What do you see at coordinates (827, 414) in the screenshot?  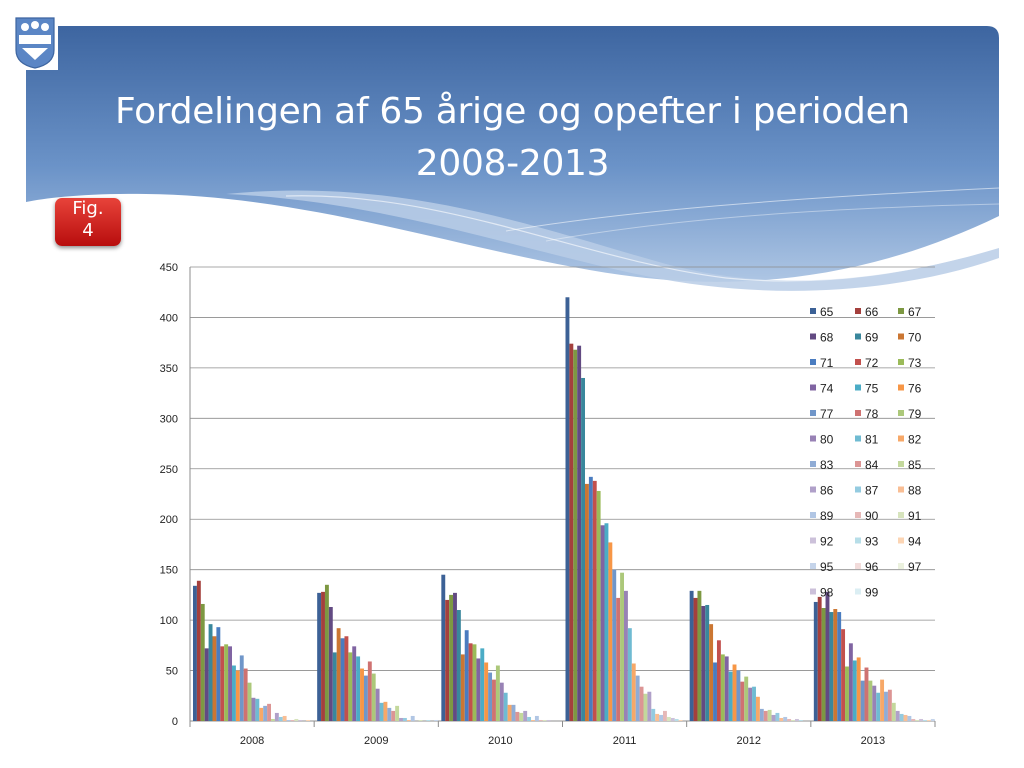 I see `legend-label: 77` at bounding box center [827, 414].